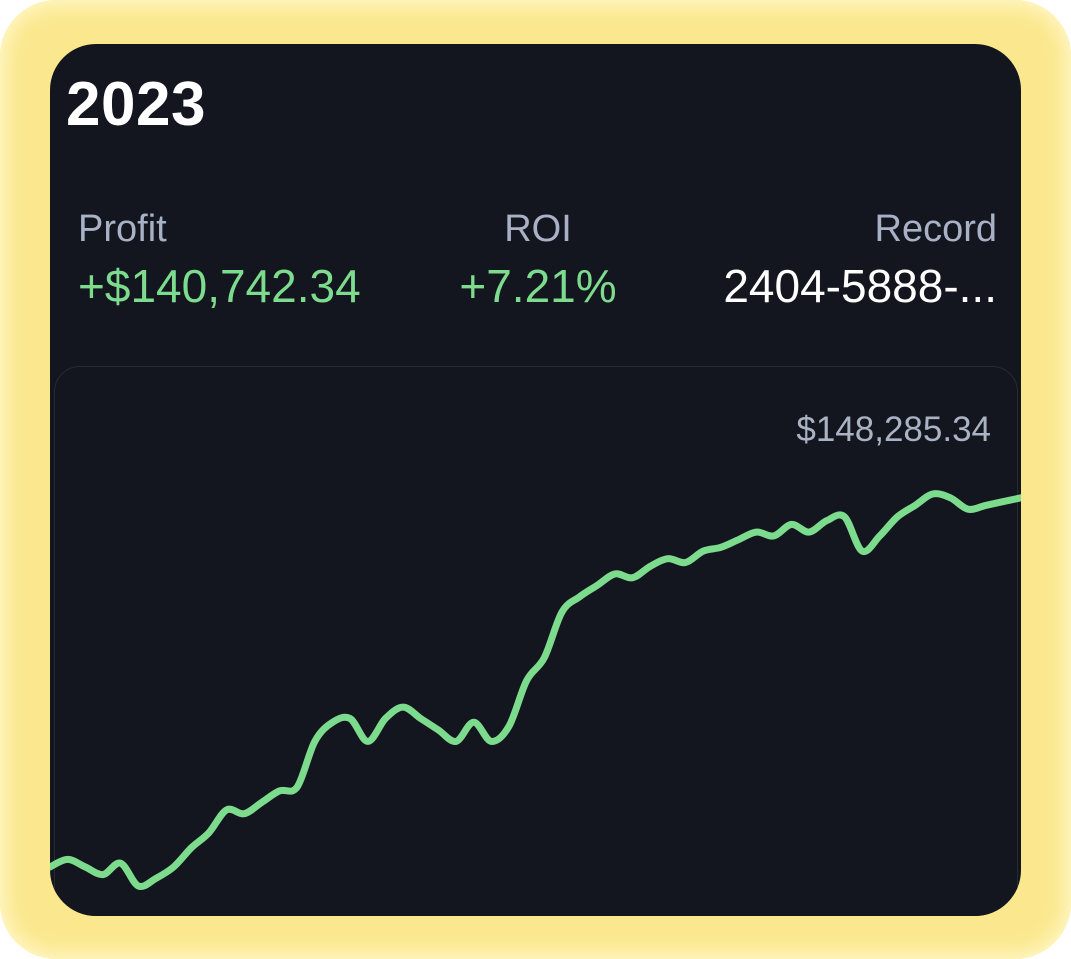  I want to click on record-label: Record, so click(936, 229).